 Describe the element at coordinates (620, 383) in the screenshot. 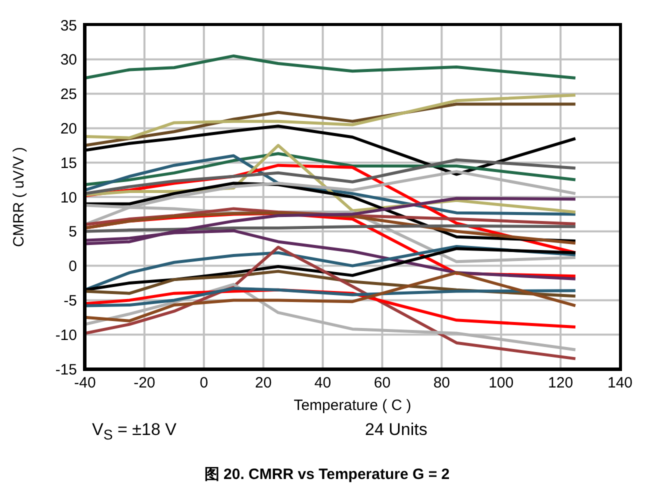

I see `x-tick-label: 140` at that location.